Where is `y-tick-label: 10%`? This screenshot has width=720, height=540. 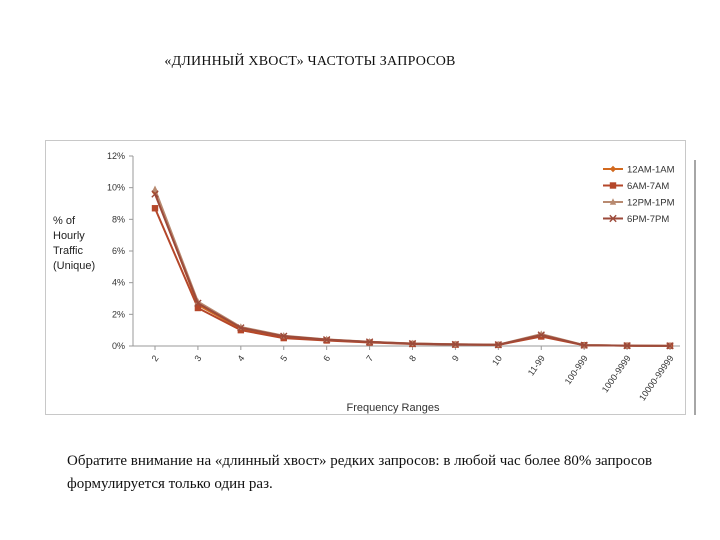
y-tick-label: 10% is located at coordinates (116, 188).